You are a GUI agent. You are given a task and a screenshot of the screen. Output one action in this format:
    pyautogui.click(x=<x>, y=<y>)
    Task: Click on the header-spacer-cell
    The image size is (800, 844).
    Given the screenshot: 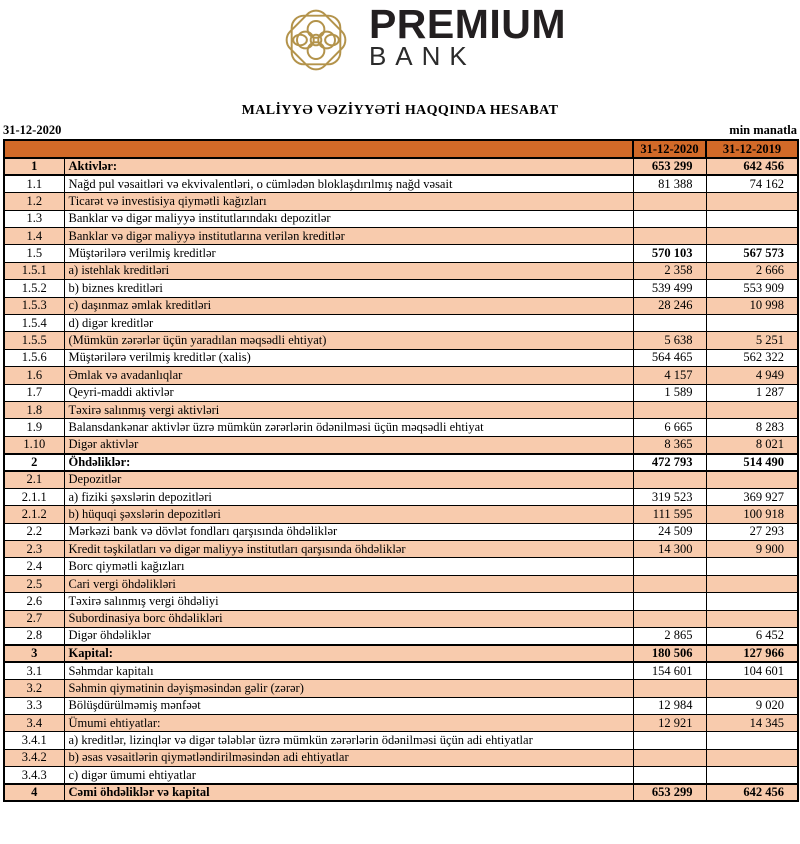 What is the action you would take?
    pyautogui.click(x=318, y=149)
    